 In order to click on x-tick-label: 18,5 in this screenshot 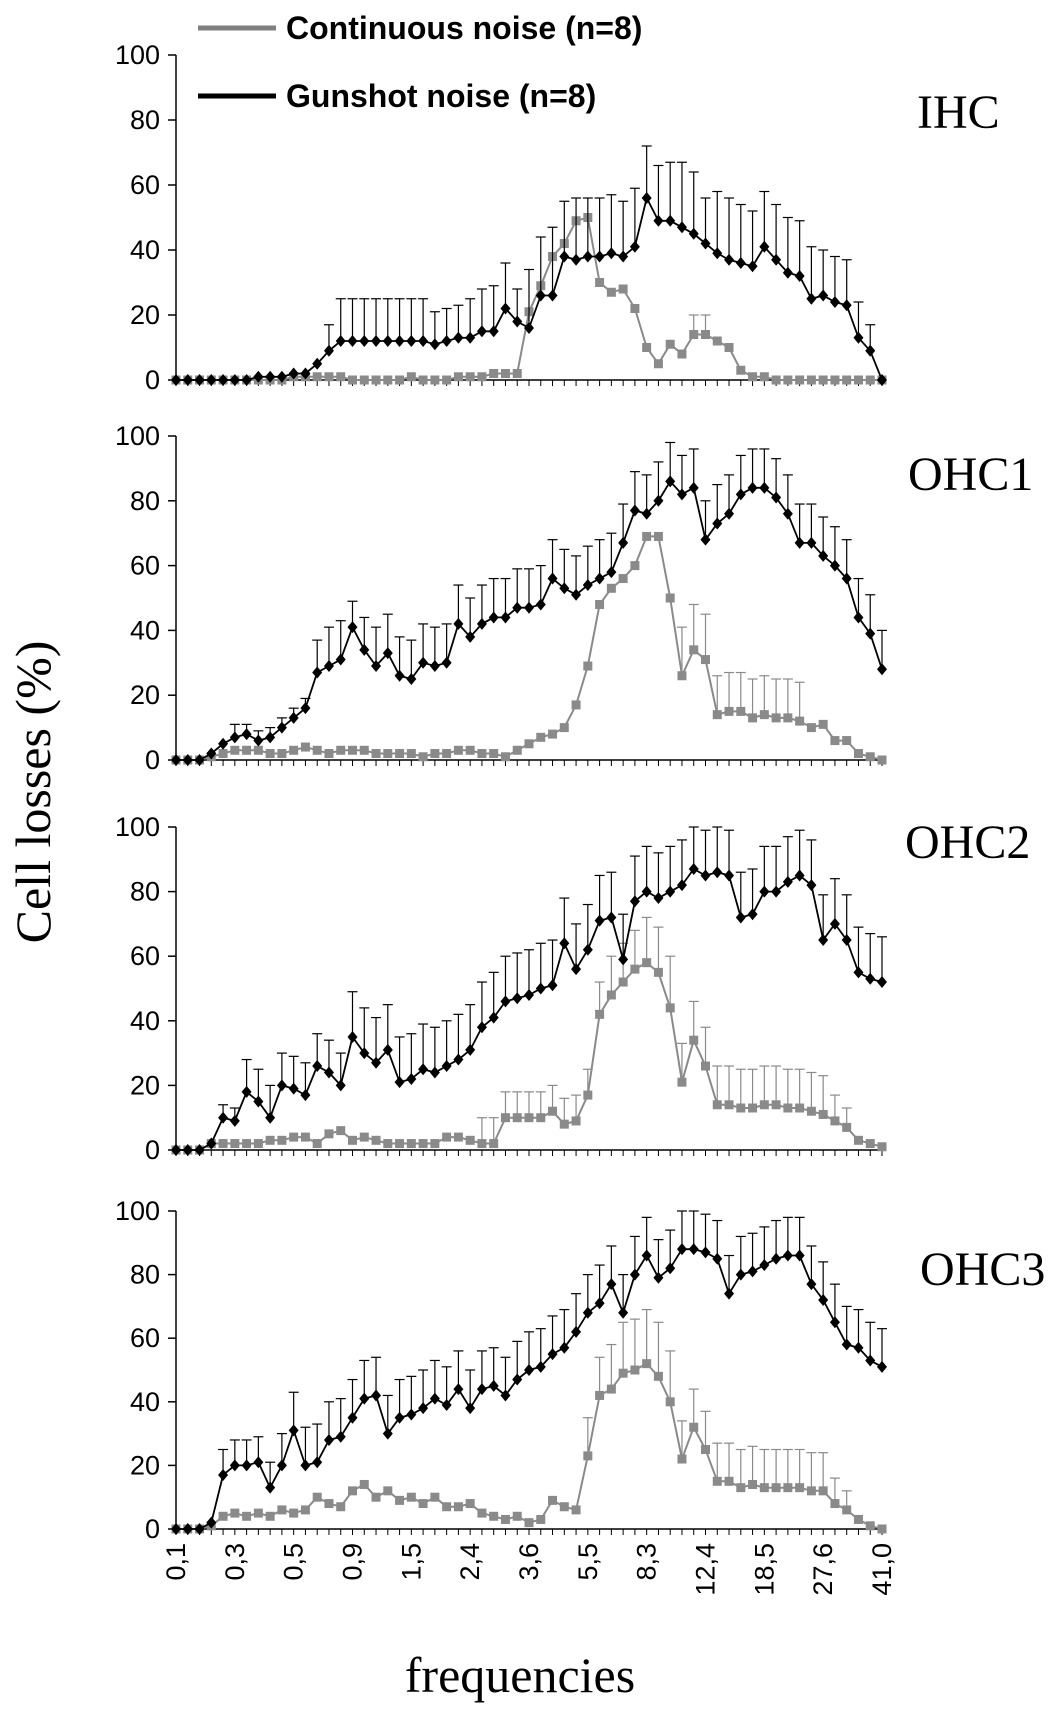, I will do `click(764, 1569)`.